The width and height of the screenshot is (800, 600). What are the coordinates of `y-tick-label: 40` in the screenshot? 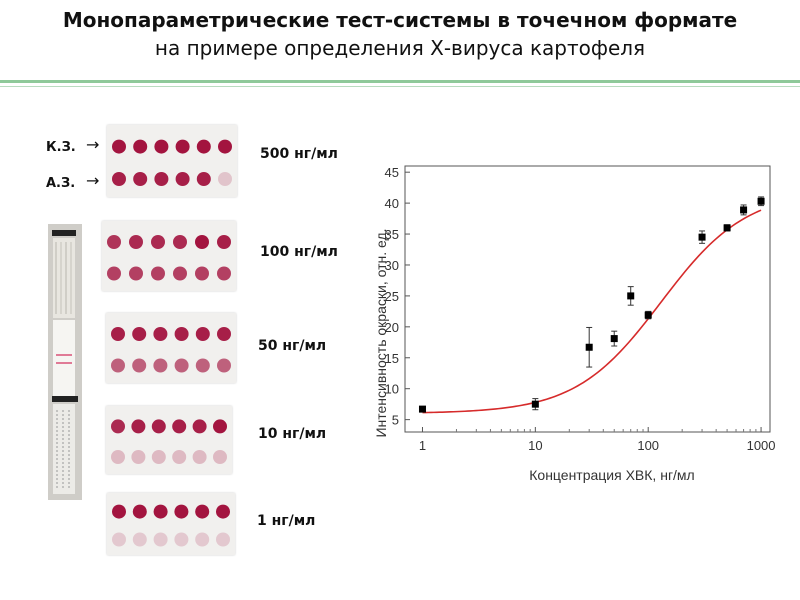 It's located at (392, 203).